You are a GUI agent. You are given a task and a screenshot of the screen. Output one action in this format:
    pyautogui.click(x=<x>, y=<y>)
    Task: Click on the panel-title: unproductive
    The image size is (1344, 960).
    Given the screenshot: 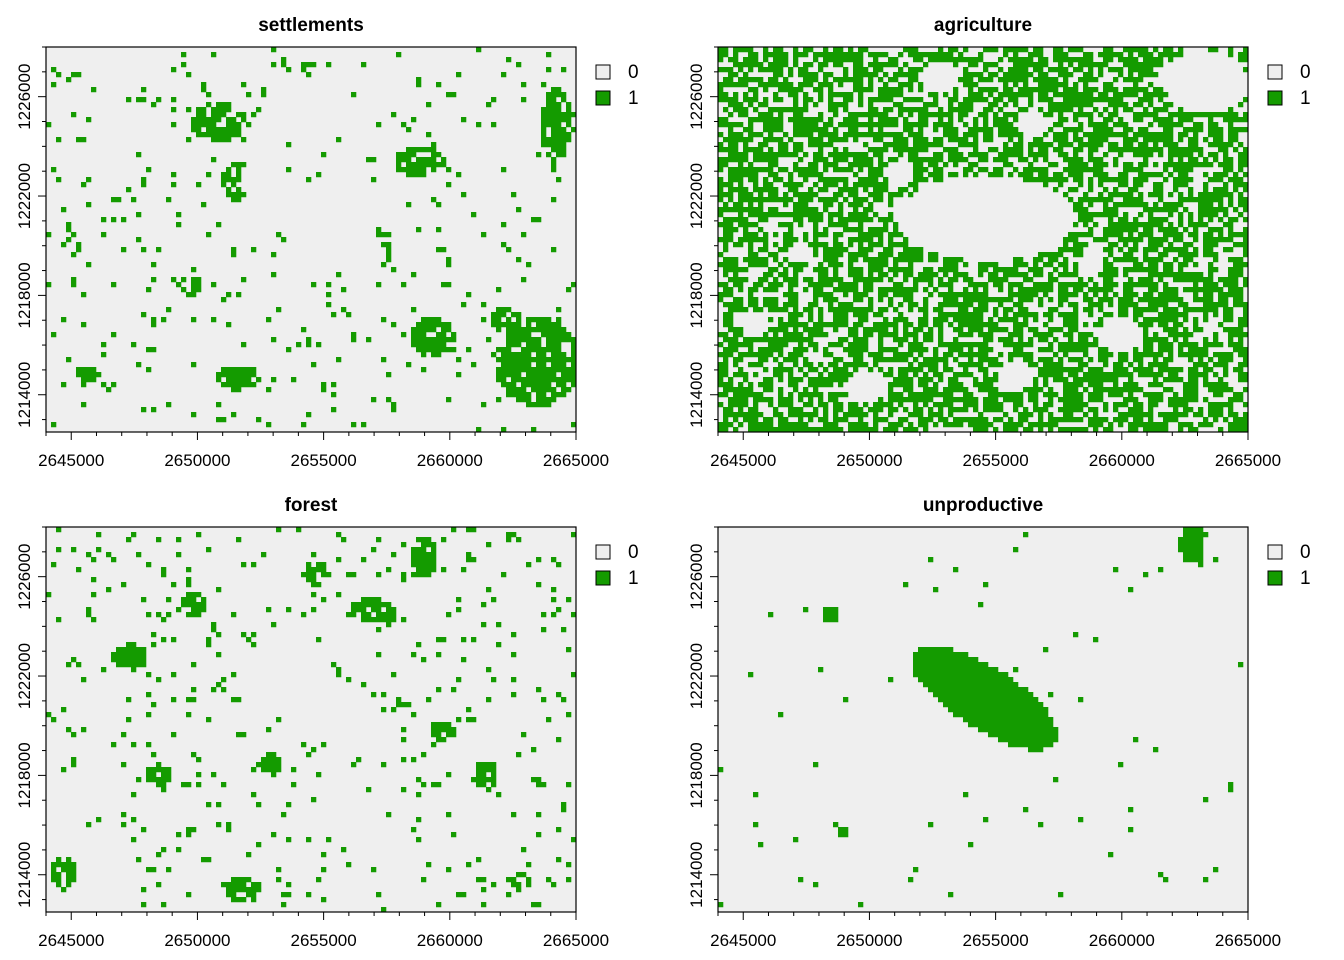 What is the action you would take?
    pyautogui.click(x=983, y=505)
    